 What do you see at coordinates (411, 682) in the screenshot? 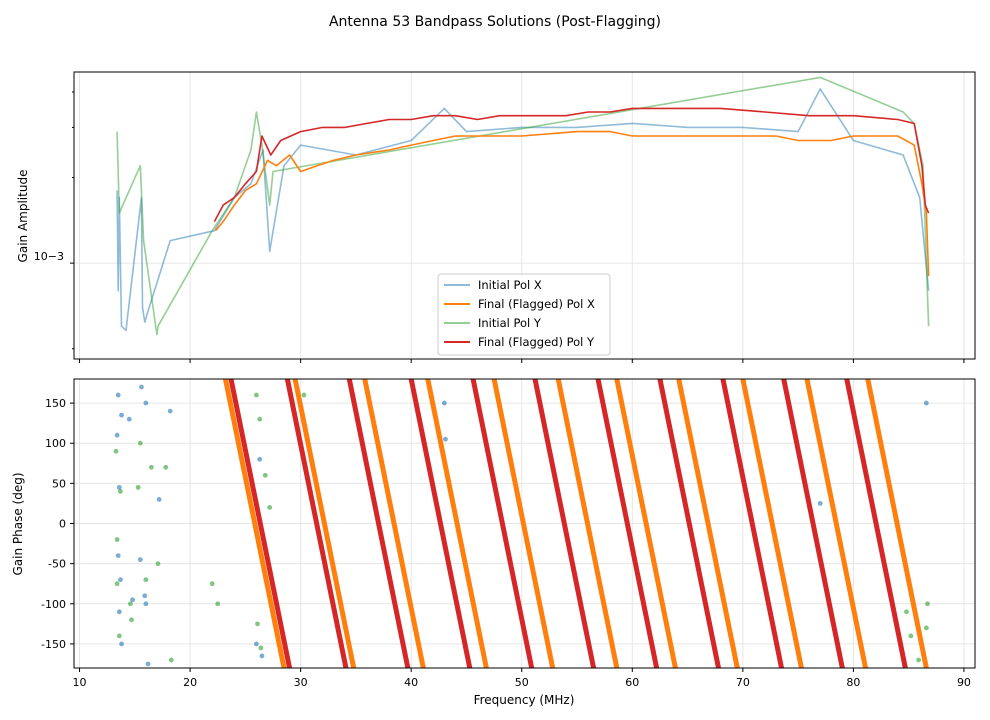
I see `x-tick-label: 40` at bounding box center [411, 682].